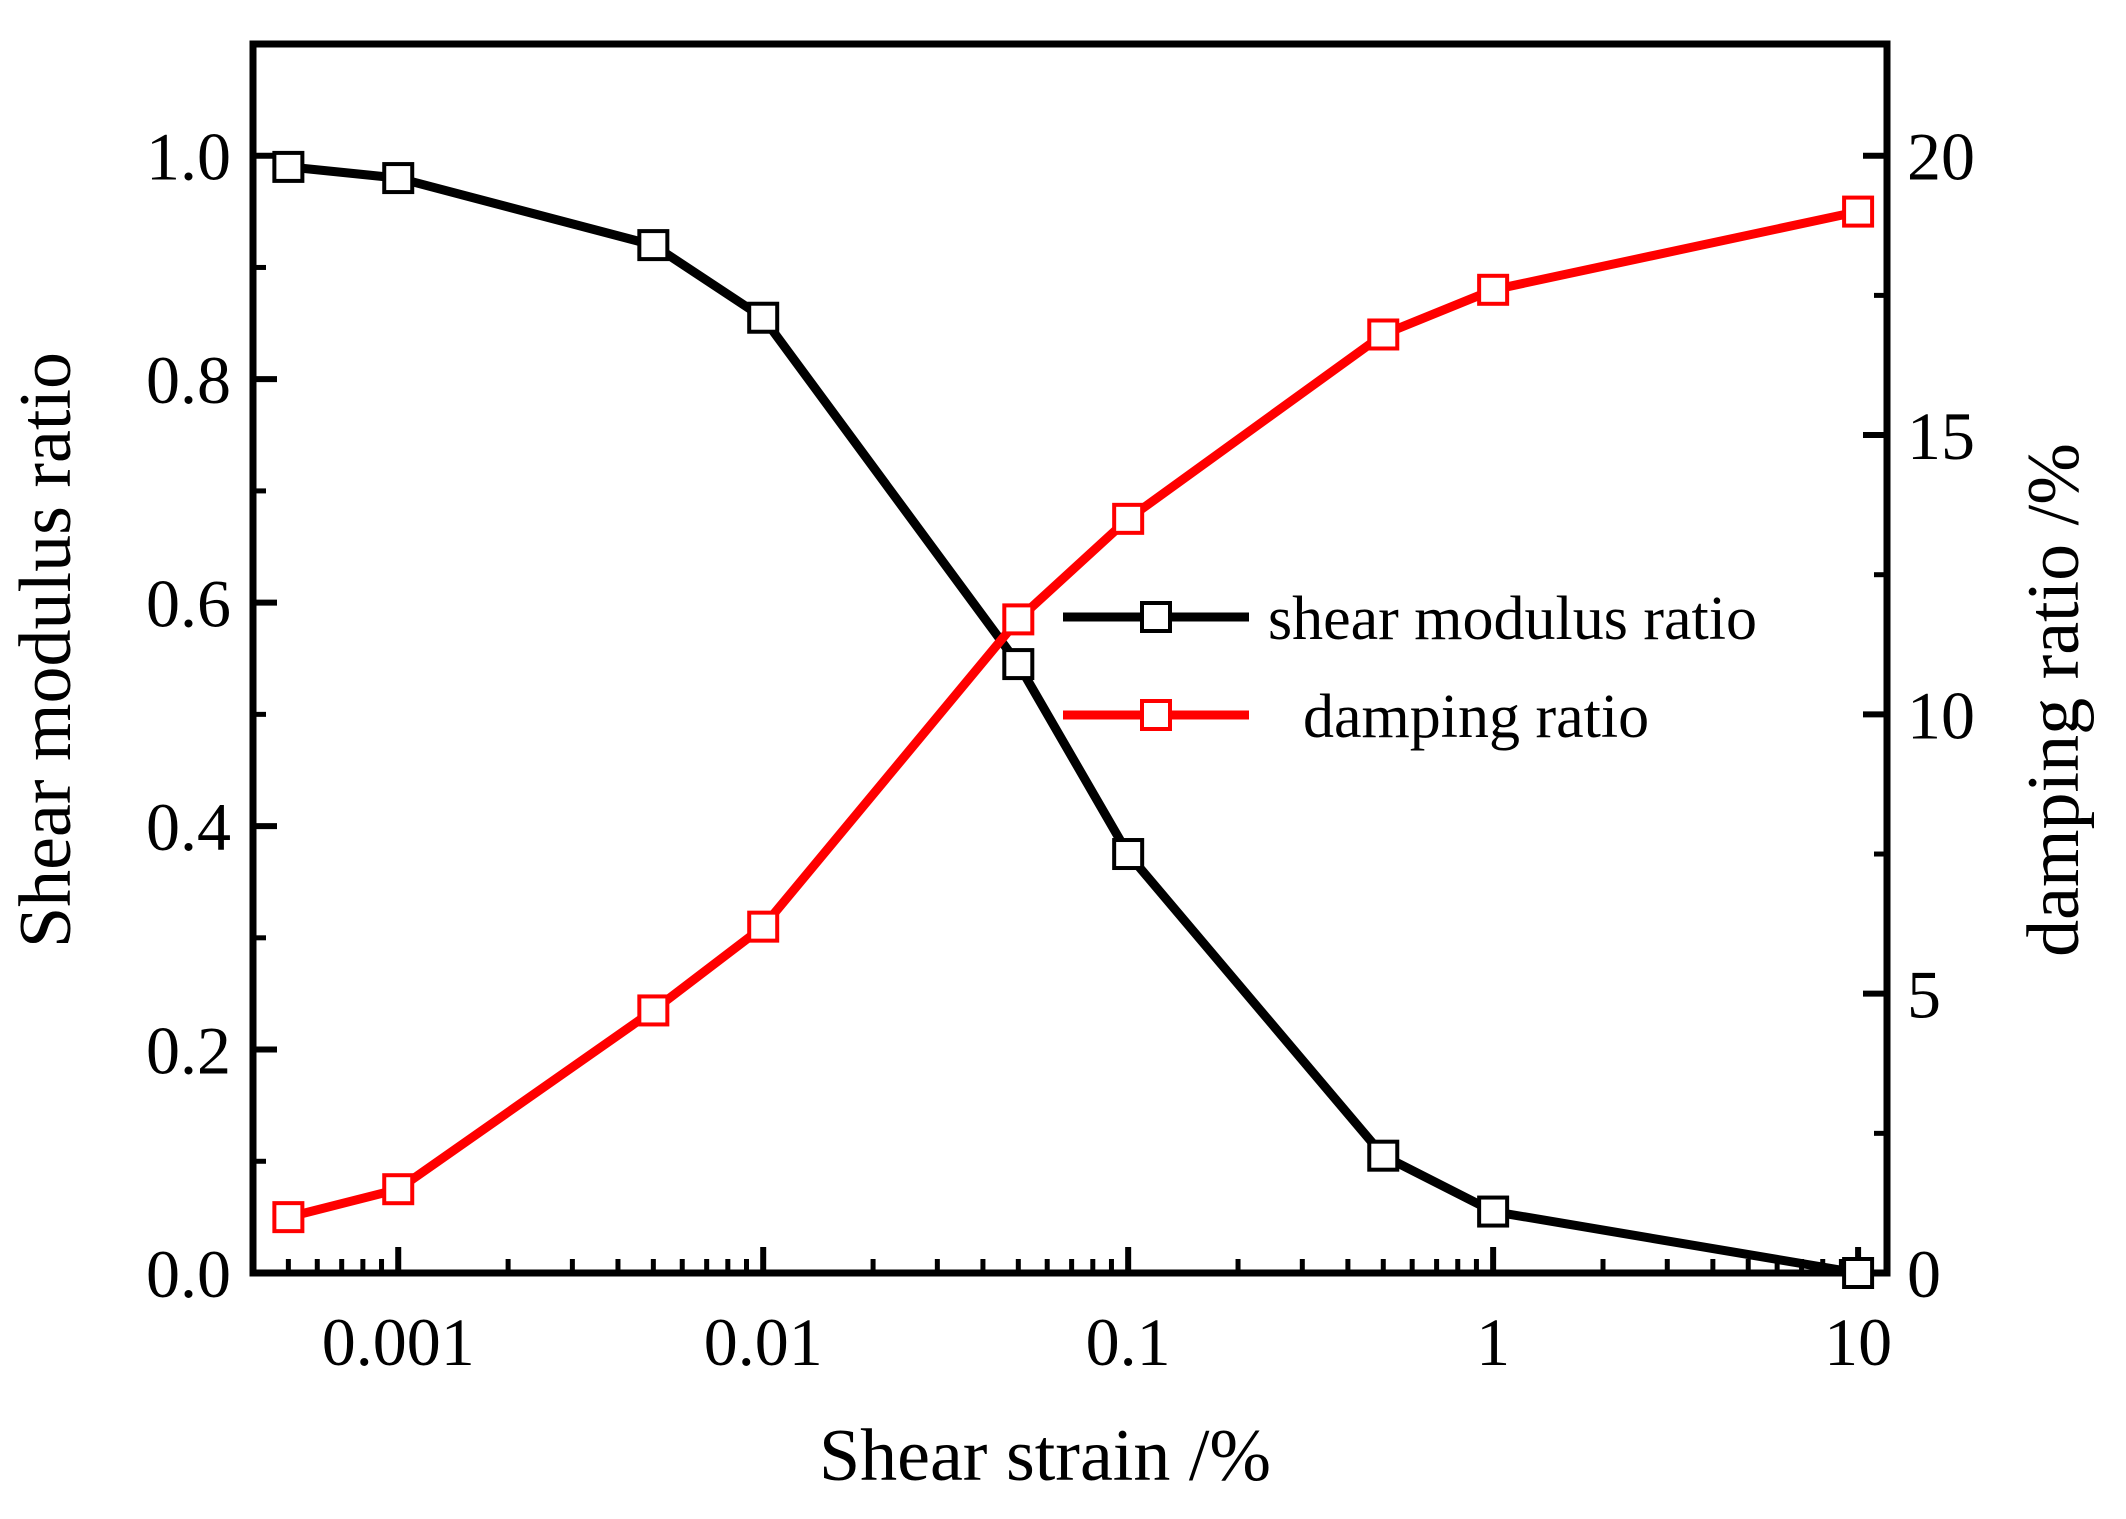  I want to click on x-tick-label: 1, so click(1493, 1342).